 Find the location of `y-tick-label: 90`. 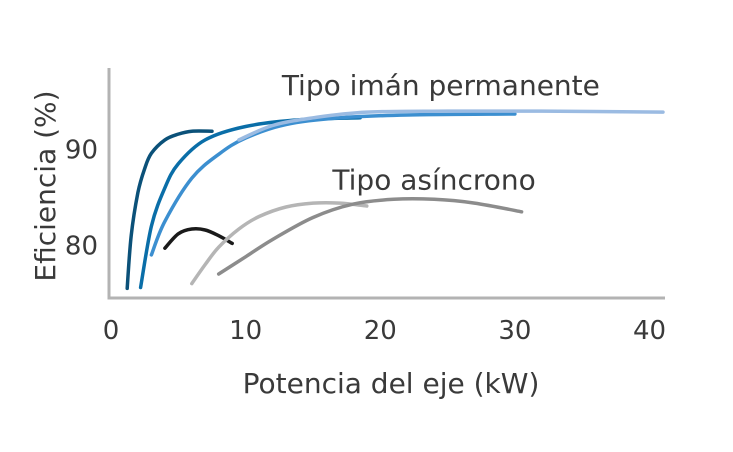

y-tick-label: 90 is located at coordinates (81, 150).